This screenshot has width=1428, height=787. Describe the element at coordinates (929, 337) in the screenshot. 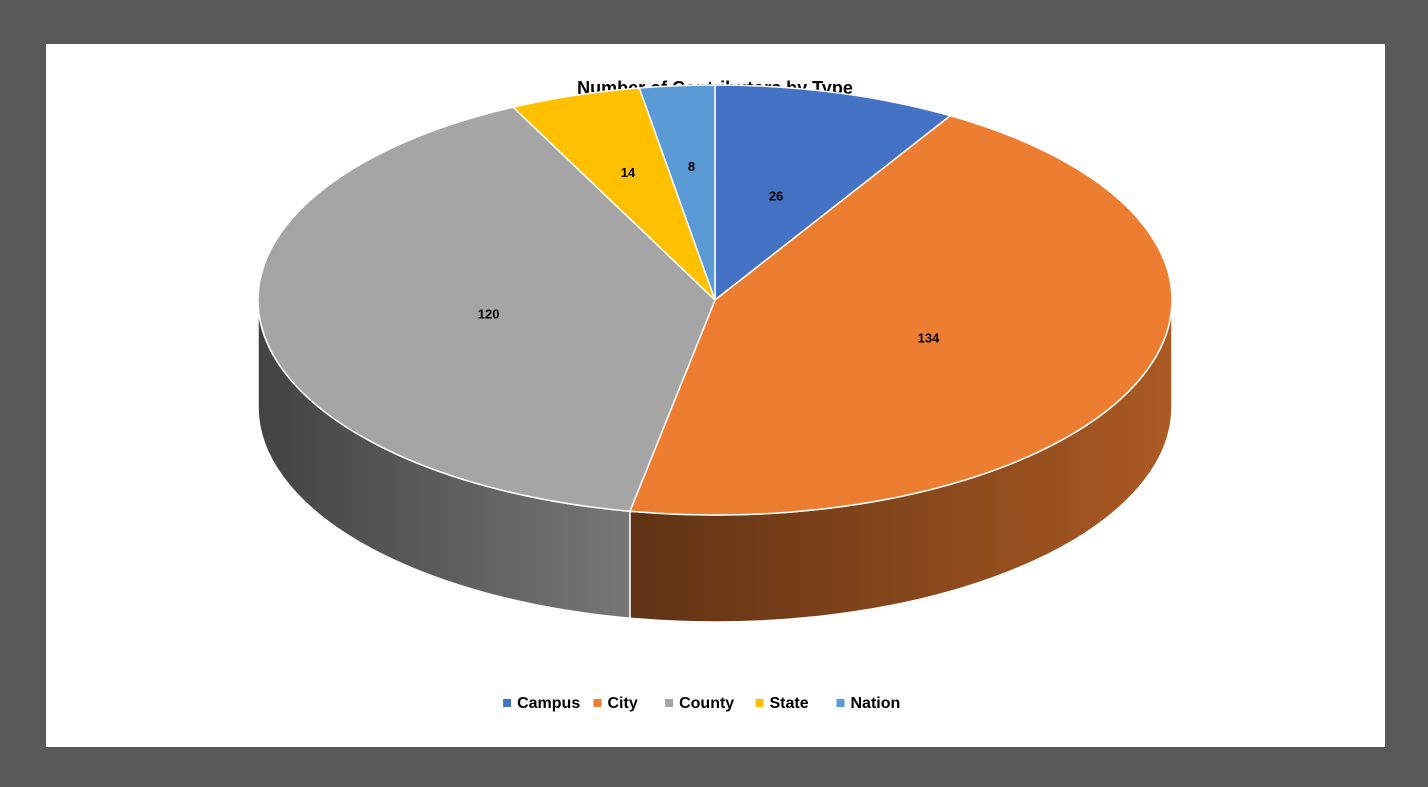

I see `data-label-city: 134` at that location.